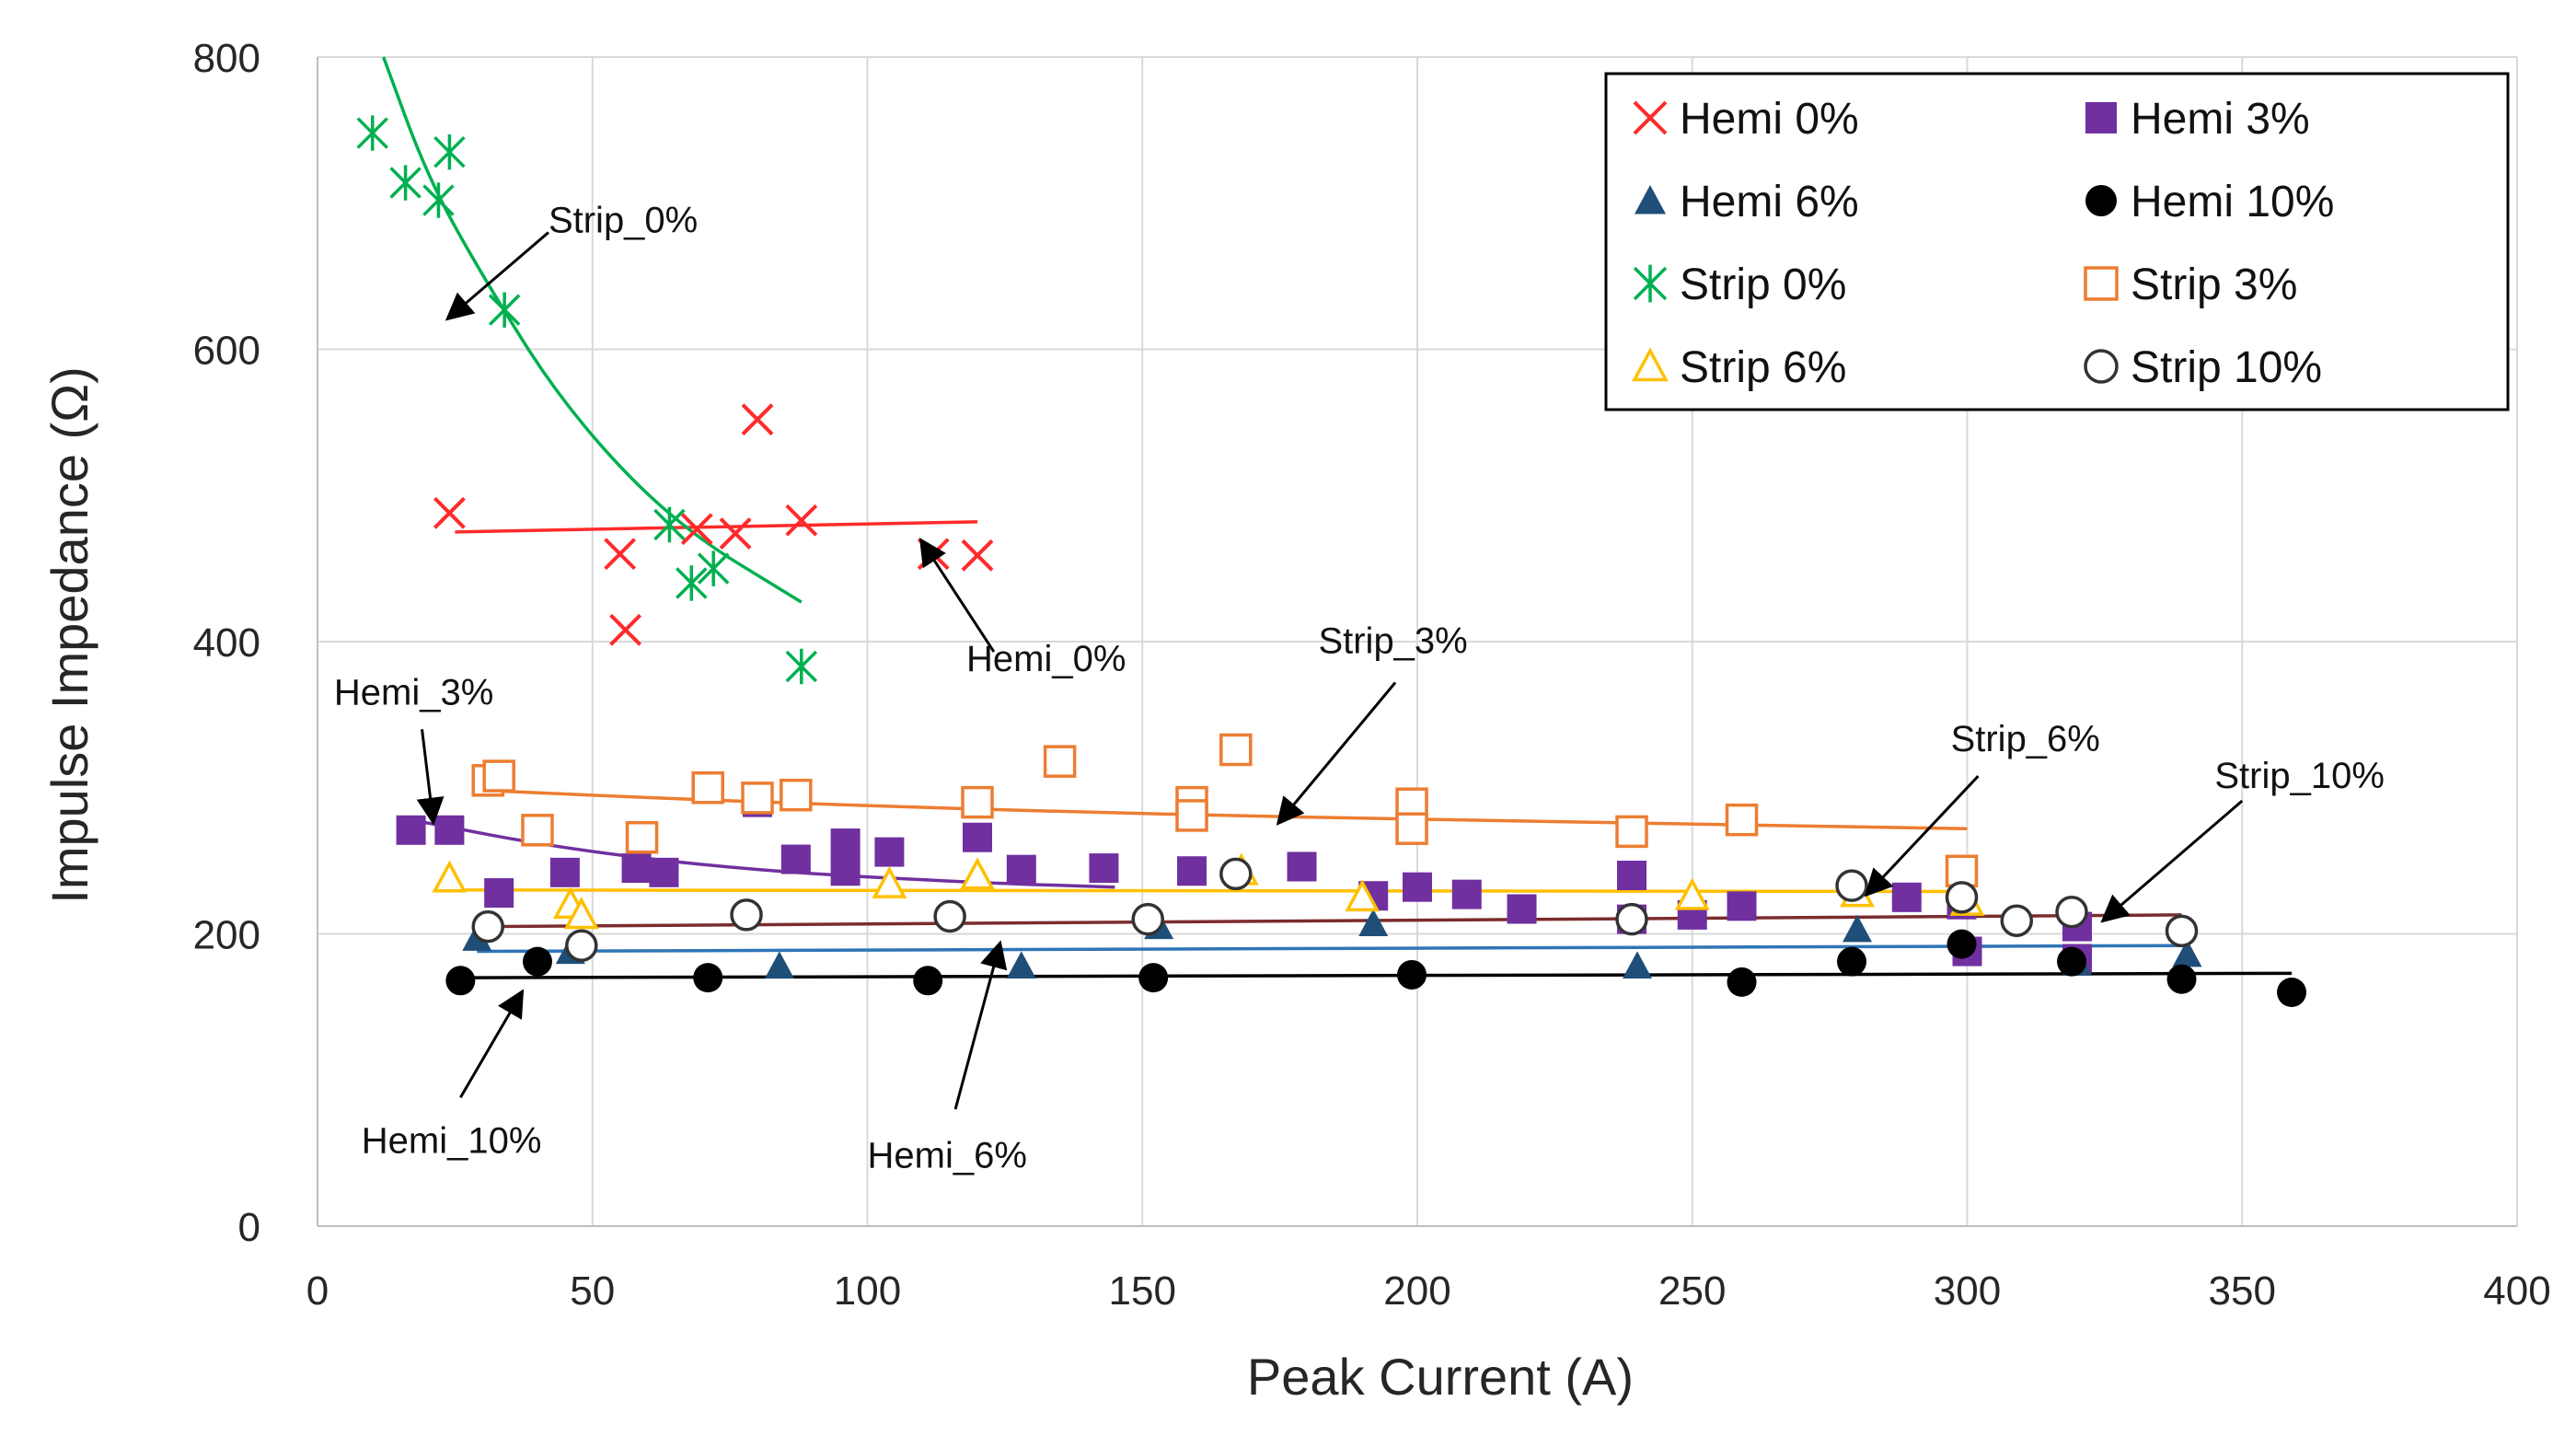  Describe the element at coordinates (2220, 119) in the screenshot. I see `legend-label: Hemi 3%` at that location.